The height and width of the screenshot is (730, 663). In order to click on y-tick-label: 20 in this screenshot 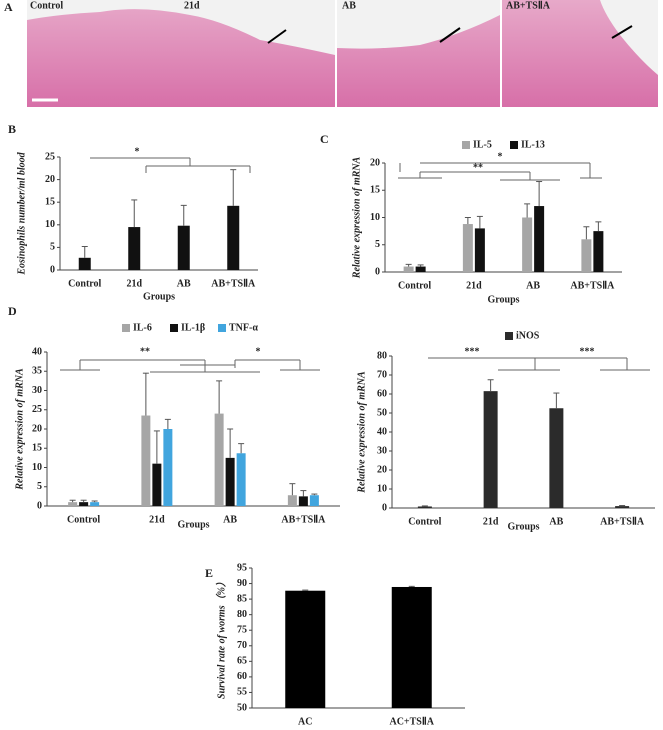, I will do `click(37, 428)`.